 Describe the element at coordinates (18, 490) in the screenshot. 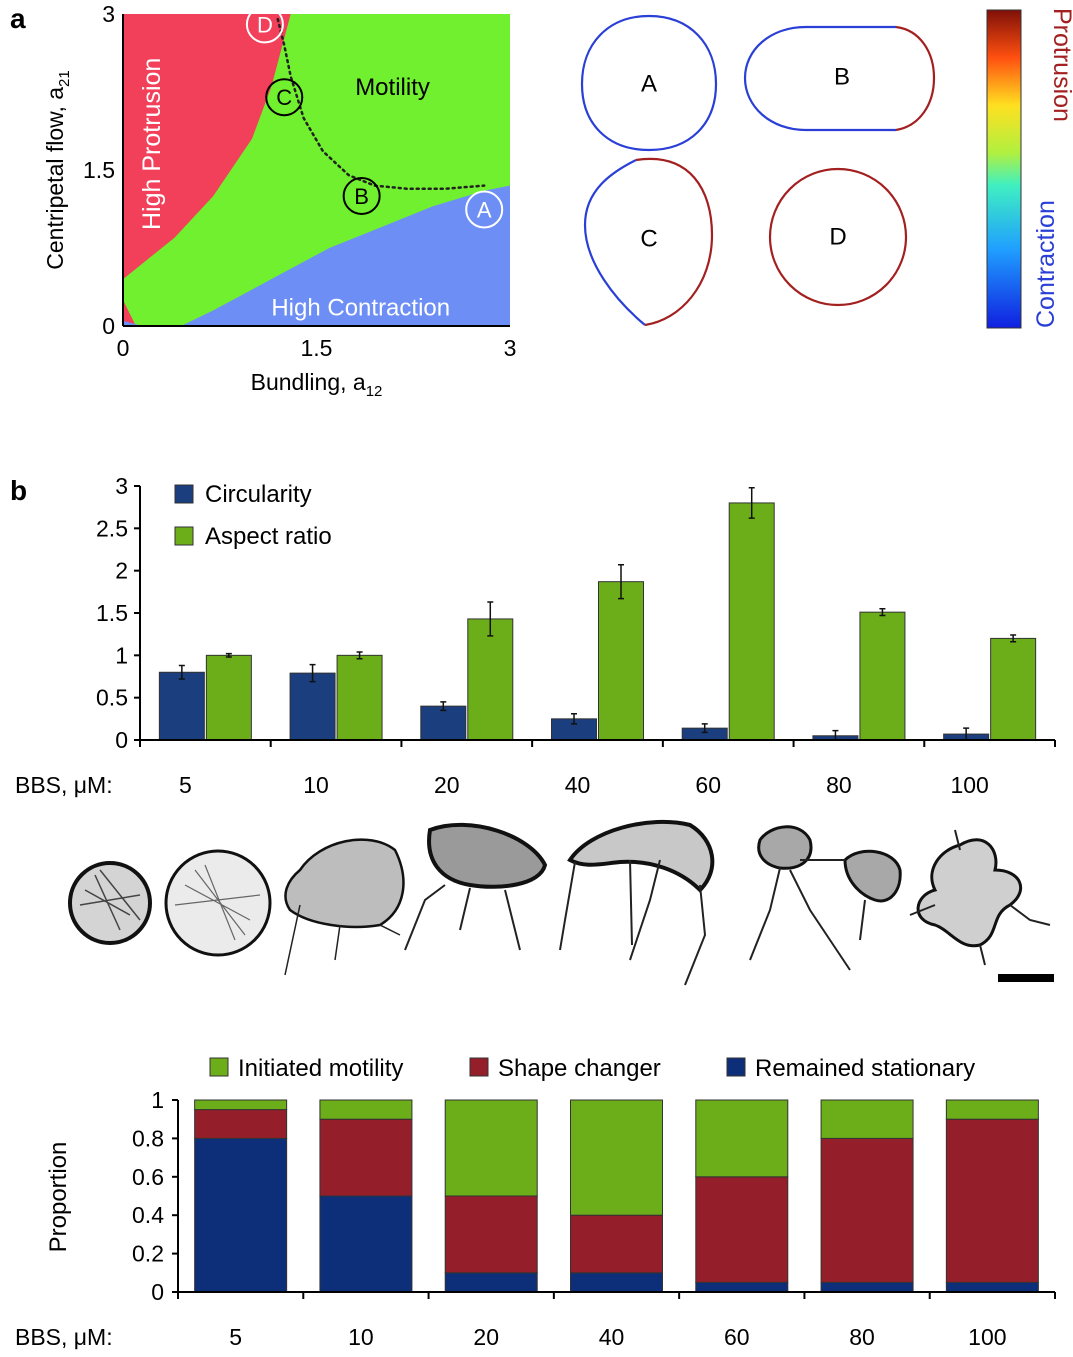

I see `panel-b-letter: b` at that location.